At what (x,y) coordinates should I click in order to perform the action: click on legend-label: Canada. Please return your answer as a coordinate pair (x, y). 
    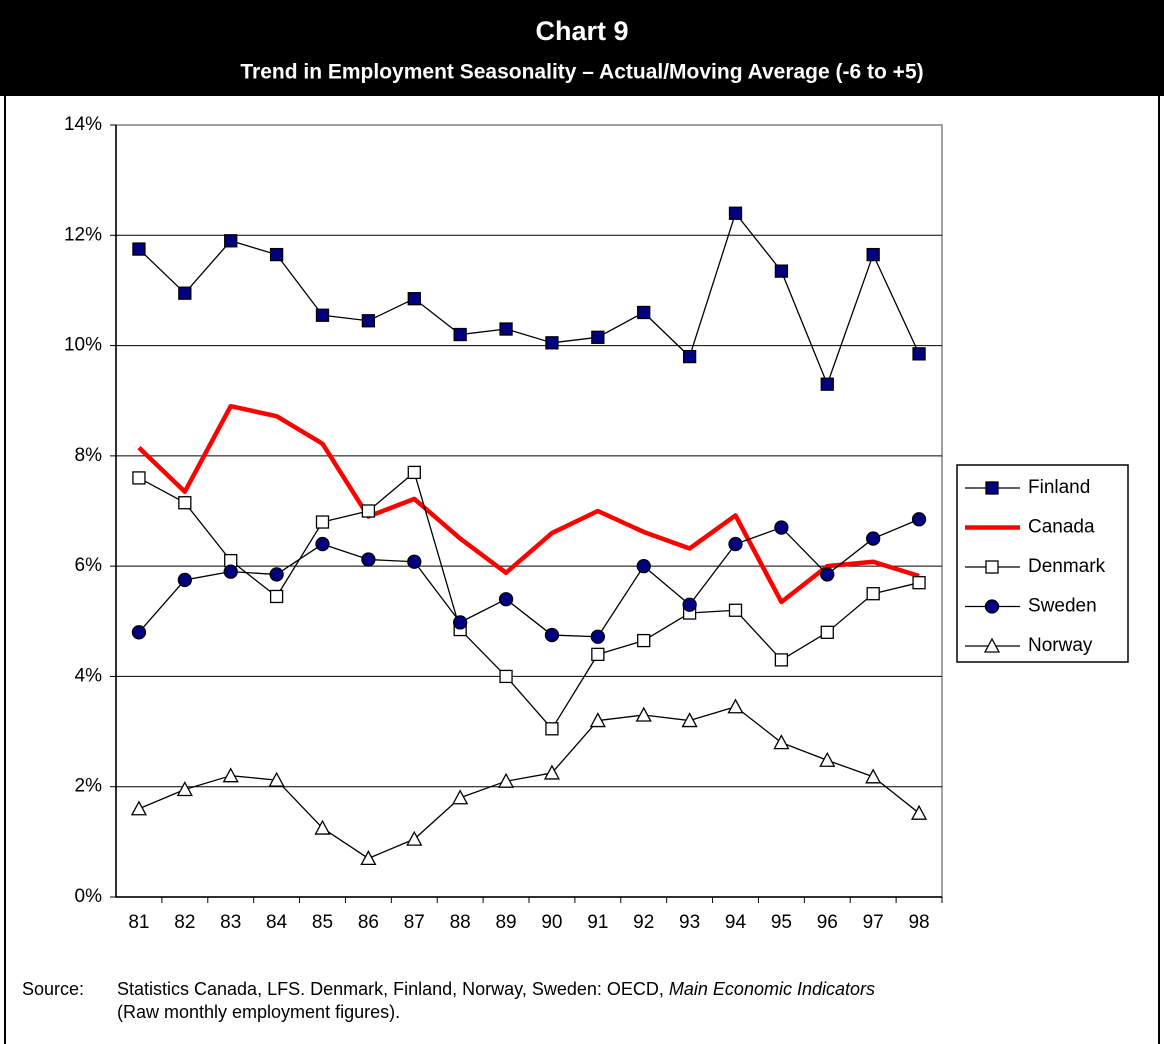
    Looking at the image, I should click on (1061, 527).